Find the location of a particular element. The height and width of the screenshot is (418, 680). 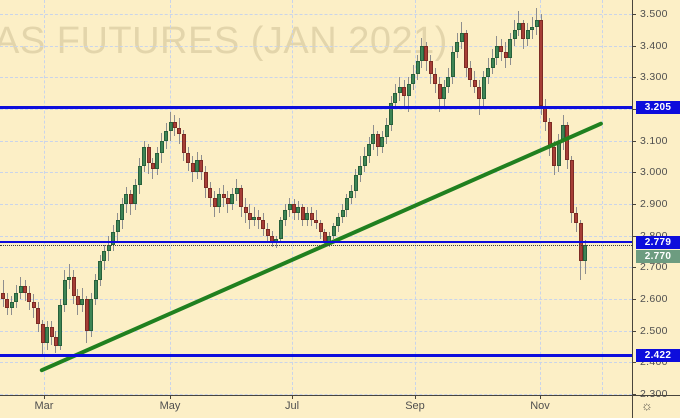

watermark-symbol-title: AS FUTURES (JAN 2021) is located at coordinates (224, 41).